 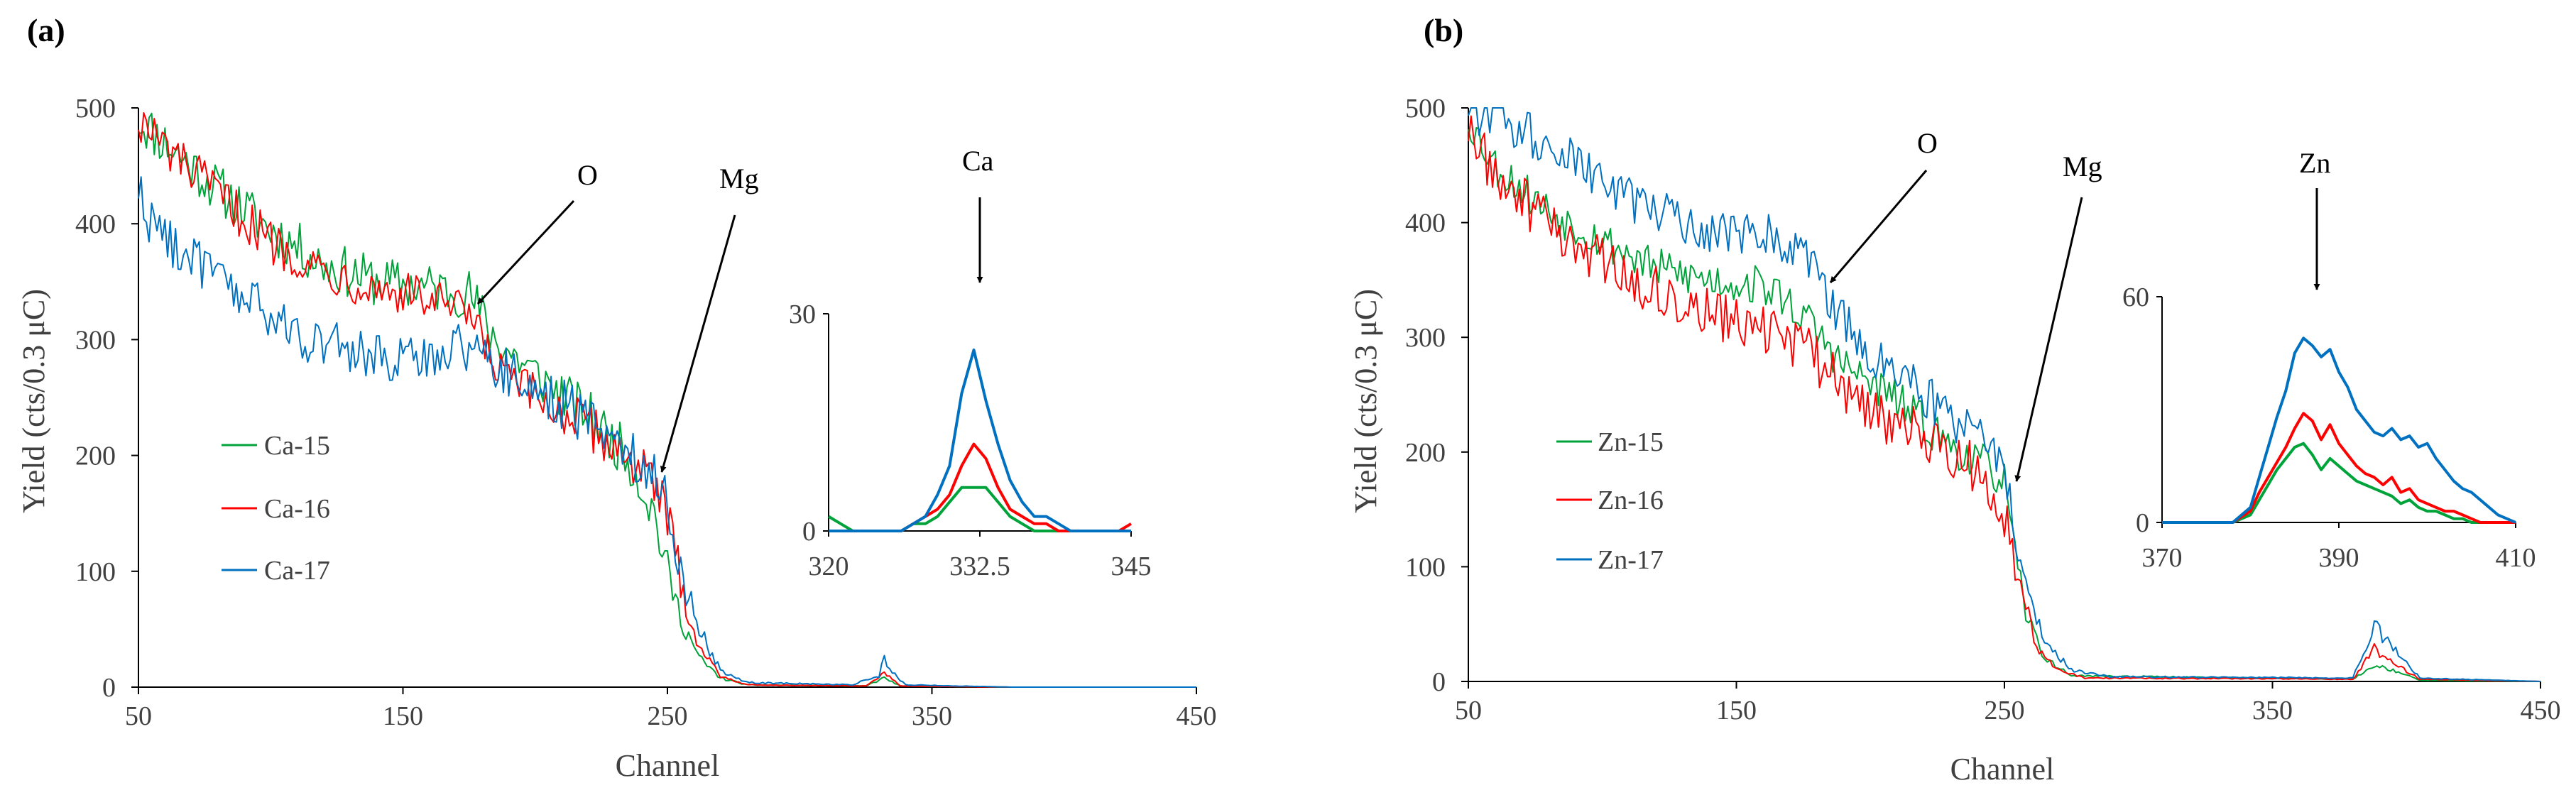 I want to click on main-b-y-tick-label: 300, so click(x=1425, y=338).